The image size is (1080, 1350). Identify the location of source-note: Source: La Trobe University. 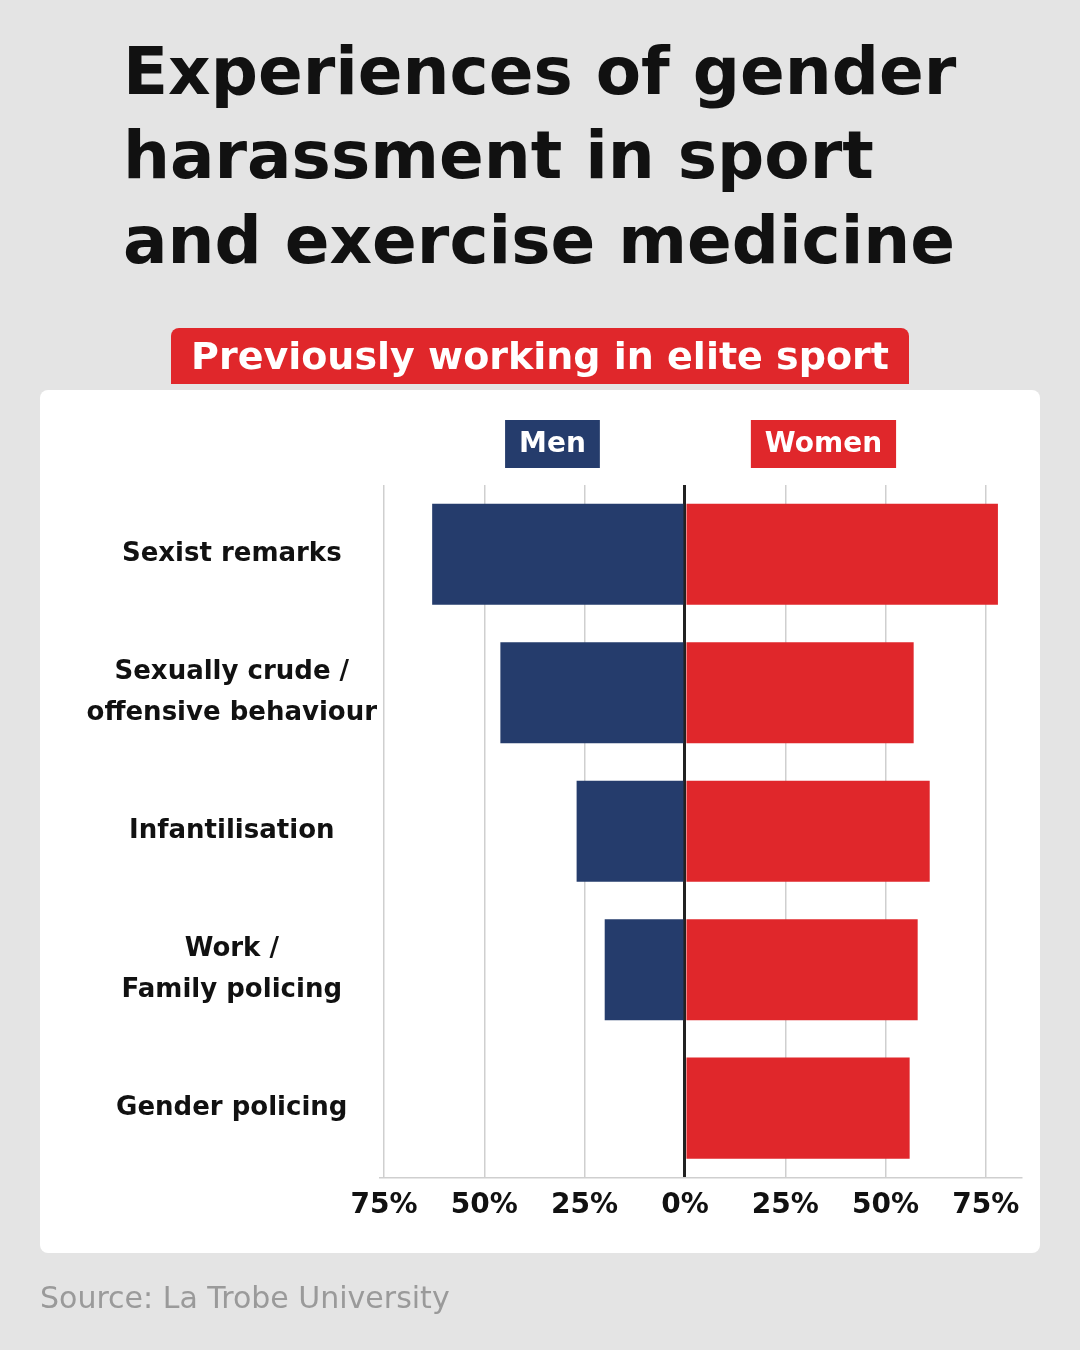
(245, 1297).